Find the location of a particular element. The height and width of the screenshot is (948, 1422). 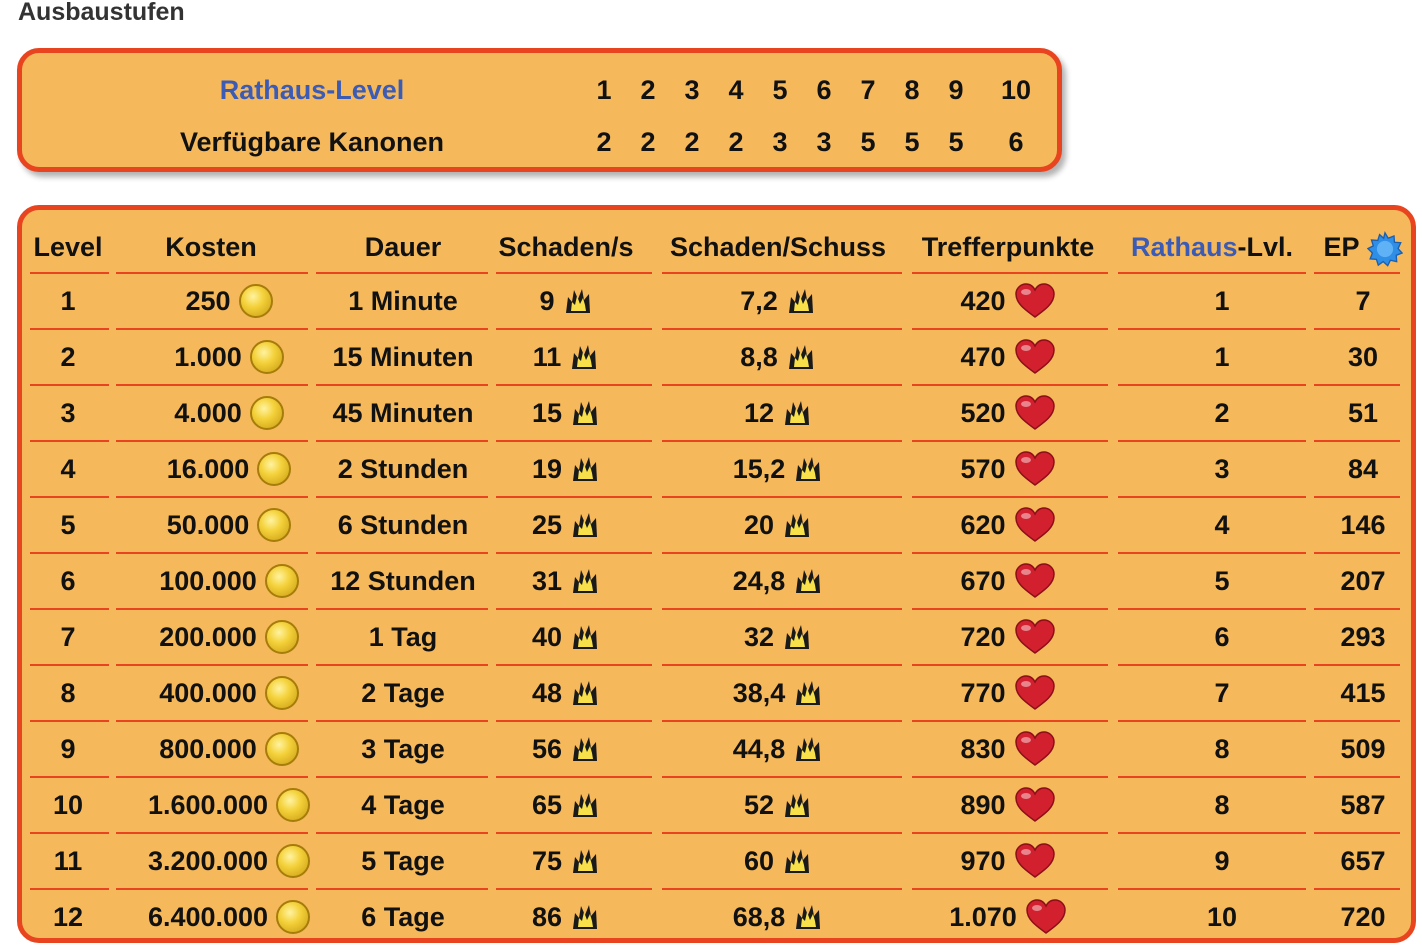

town-hall-level-value: 10 is located at coordinates (1016, 90).